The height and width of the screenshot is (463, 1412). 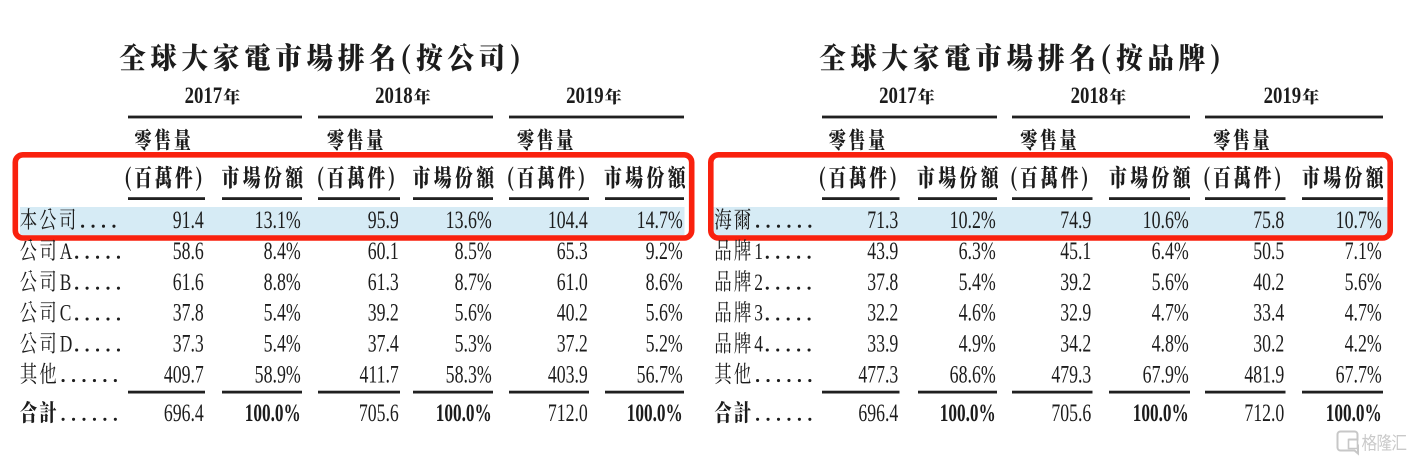 What do you see at coordinates (383, 282) in the screenshot?
I see `svg-text: 61.3` at bounding box center [383, 282].